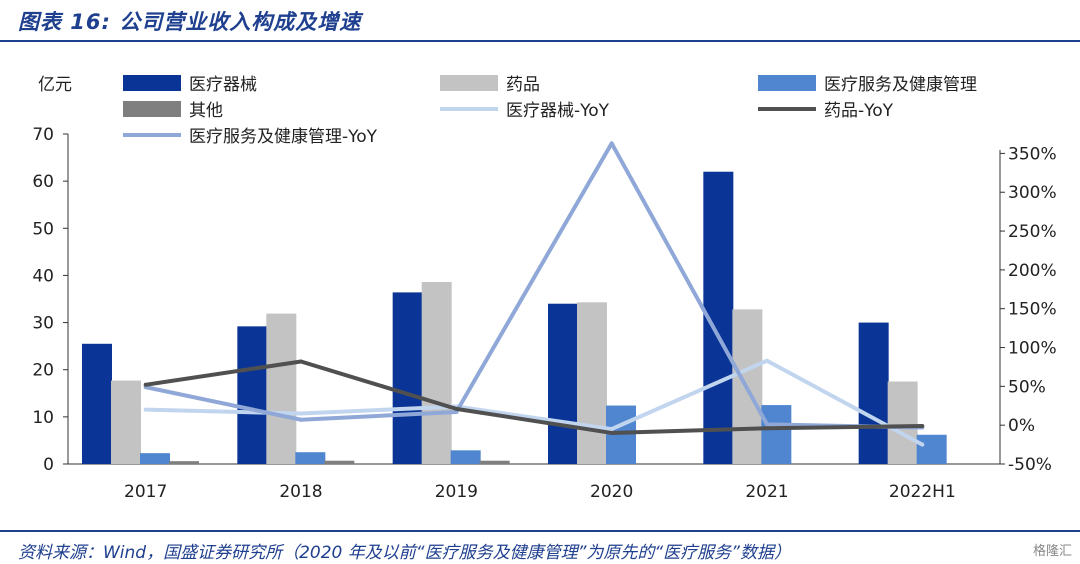 The width and height of the screenshot is (1080, 564). Describe the element at coordinates (43, 135) in the screenshot. I see `y-tick-label-left: 70` at that location.